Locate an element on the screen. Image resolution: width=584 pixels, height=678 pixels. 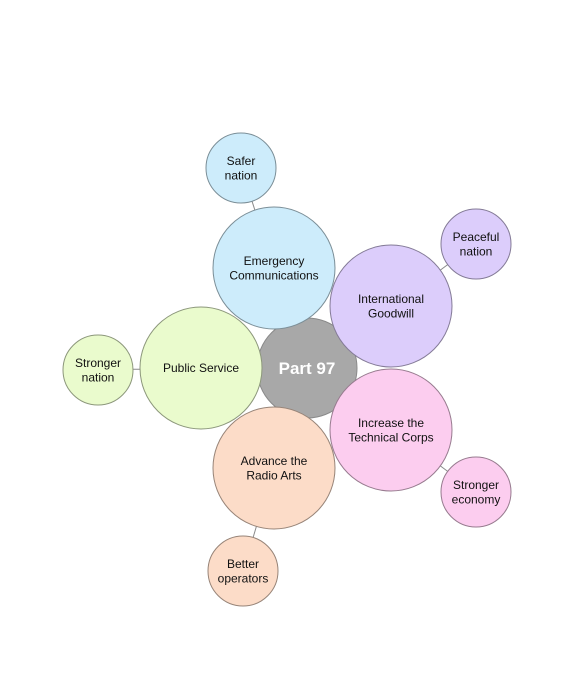
branch-circle-radio-arts is located at coordinates (274, 468).